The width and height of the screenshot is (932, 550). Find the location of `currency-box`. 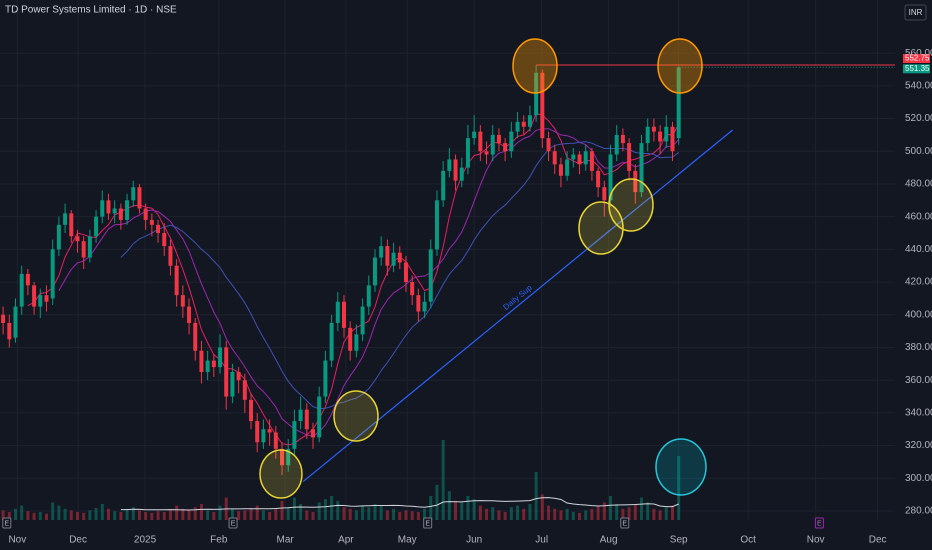

currency-box is located at coordinates (915, 12).